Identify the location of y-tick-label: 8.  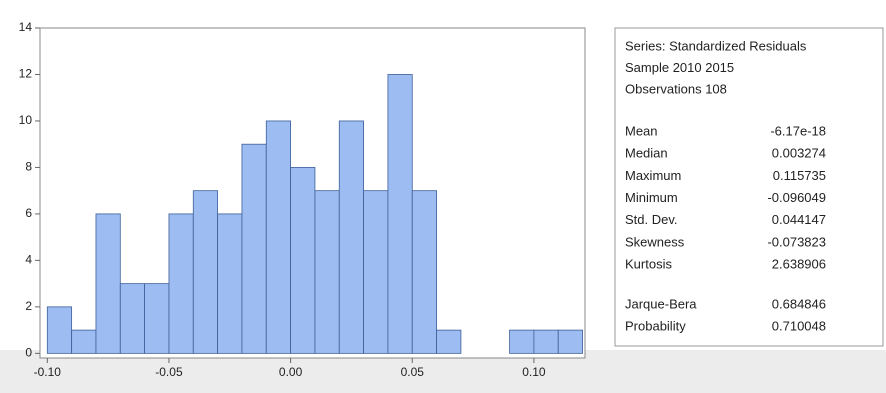
(28, 167).